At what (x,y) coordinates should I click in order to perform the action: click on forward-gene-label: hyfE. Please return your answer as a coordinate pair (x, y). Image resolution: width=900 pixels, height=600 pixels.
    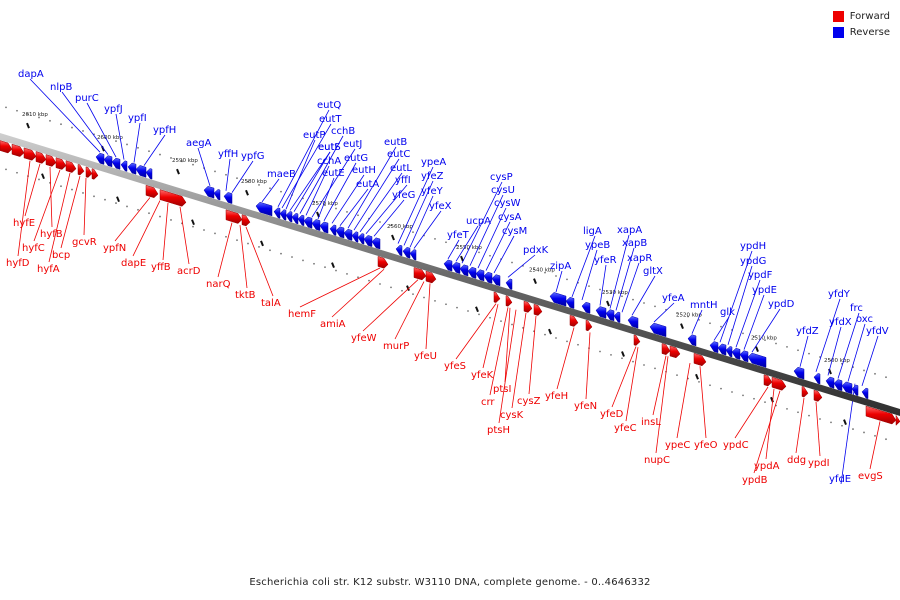
    Looking at the image, I should click on (24, 223).